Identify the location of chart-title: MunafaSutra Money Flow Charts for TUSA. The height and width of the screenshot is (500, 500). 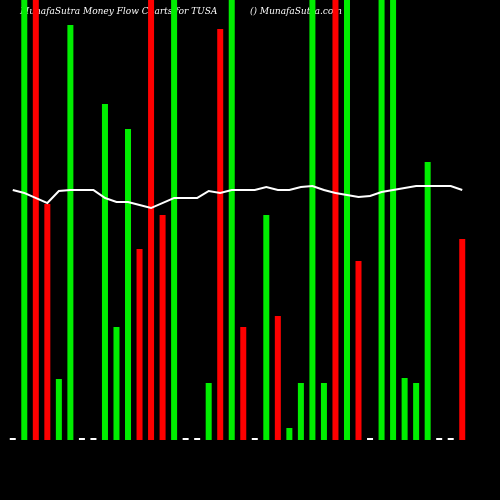
(118, 12).